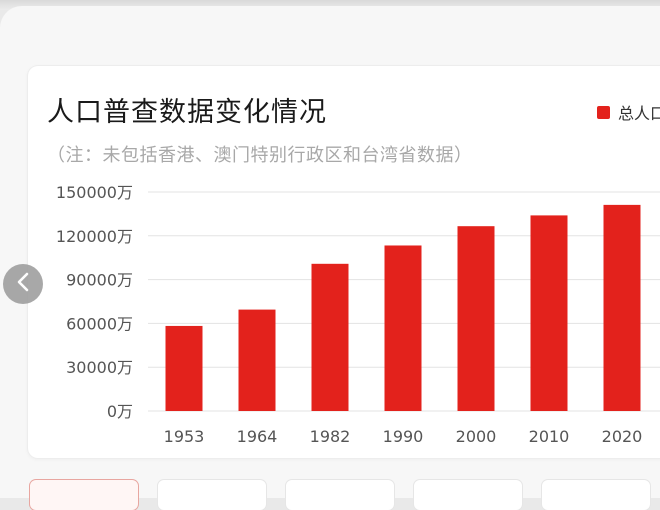 The width and height of the screenshot is (660, 510). I want to click on legend-label: 总人口, so click(639, 113).